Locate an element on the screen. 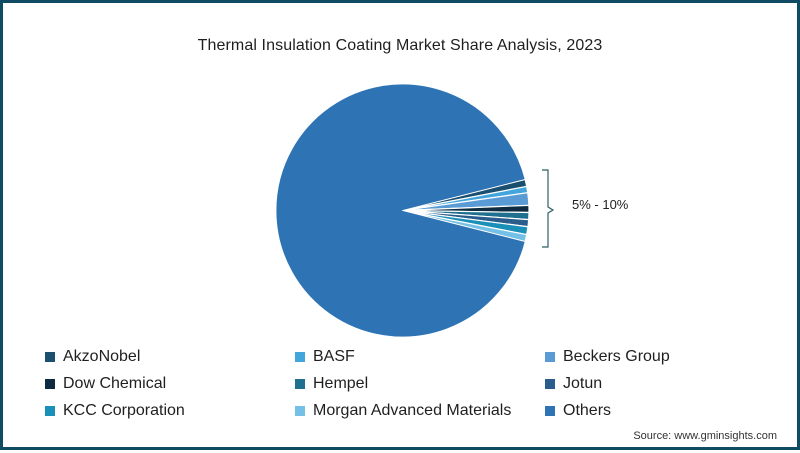 The width and height of the screenshot is (800, 453). legend-item-dow-chemical: Dow Chemical is located at coordinates (170, 383).